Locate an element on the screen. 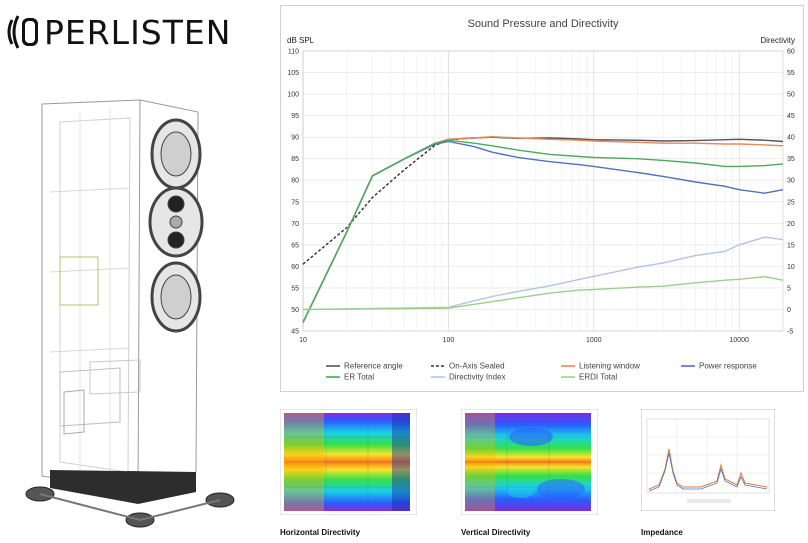  y-tick-label: 90 is located at coordinates (295, 138).